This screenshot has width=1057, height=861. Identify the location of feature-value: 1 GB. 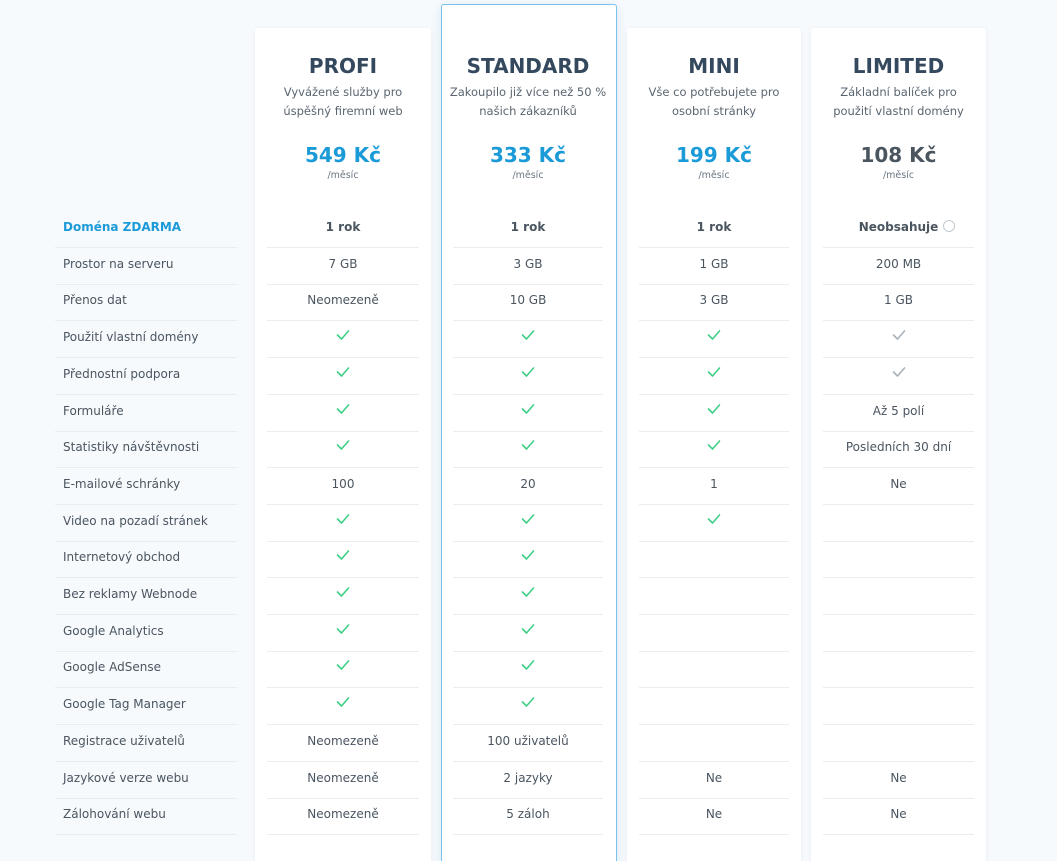
(714, 263).